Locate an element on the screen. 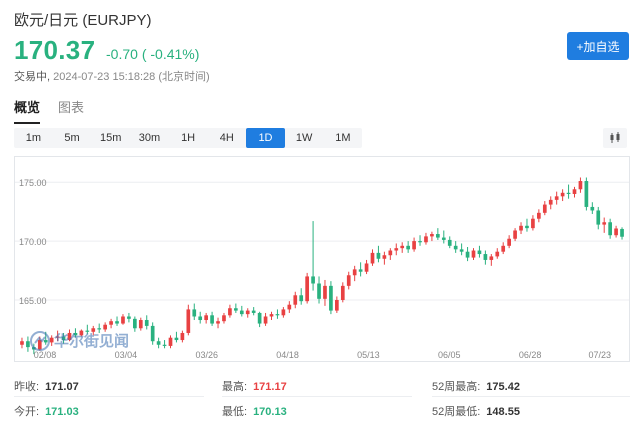 Image resolution: width=640 pixels, height=423 pixels. y-tick-label: 165.00 is located at coordinates (33, 301).